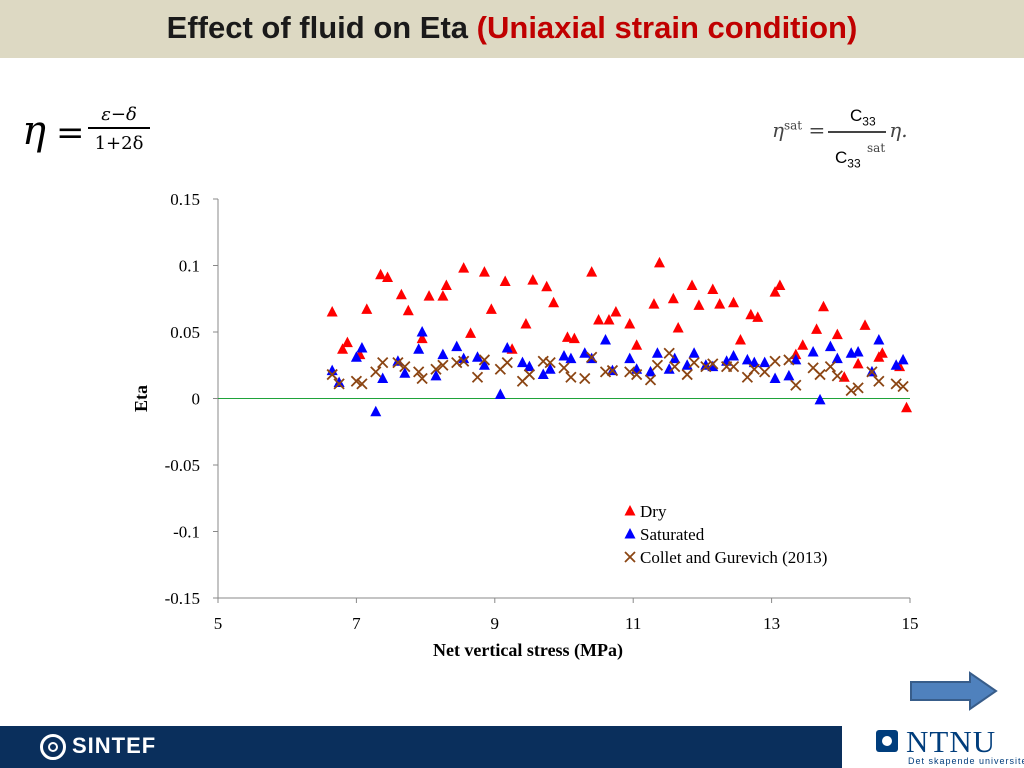 The height and width of the screenshot is (768, 1024). What do you see at coordinates (186, 532) in the screenshot?
I see `y-tick-label: -0.1` at bounding box center [186, 532].